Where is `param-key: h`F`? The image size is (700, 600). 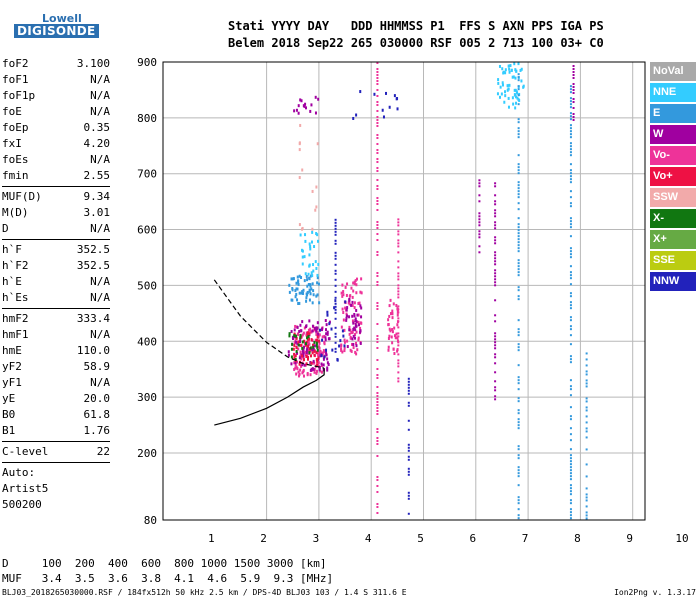
param-key: h`F is located at coordinates (12, 249).